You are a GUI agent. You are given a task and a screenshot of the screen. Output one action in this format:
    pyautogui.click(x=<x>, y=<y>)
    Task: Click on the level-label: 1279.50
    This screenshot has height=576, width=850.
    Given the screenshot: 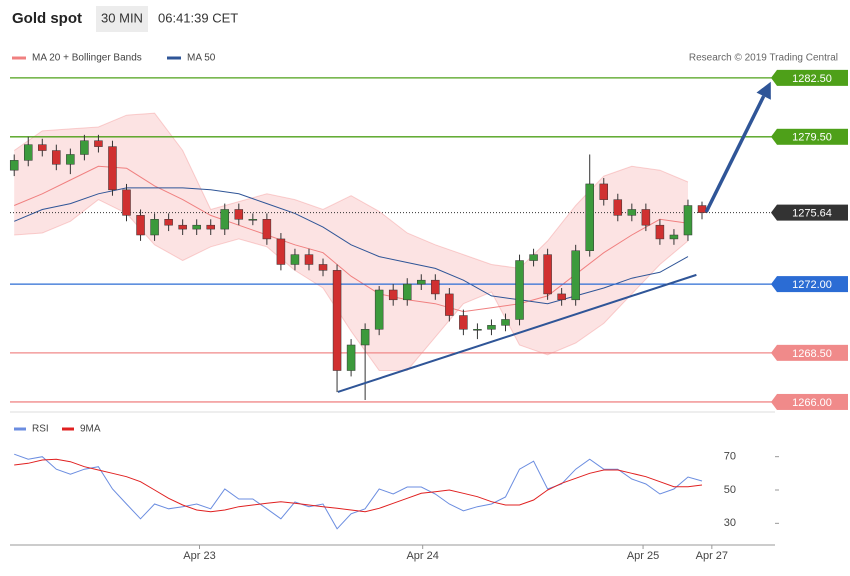 What is the action you would take?
    pyautogui.click(x=812, y=138)
    